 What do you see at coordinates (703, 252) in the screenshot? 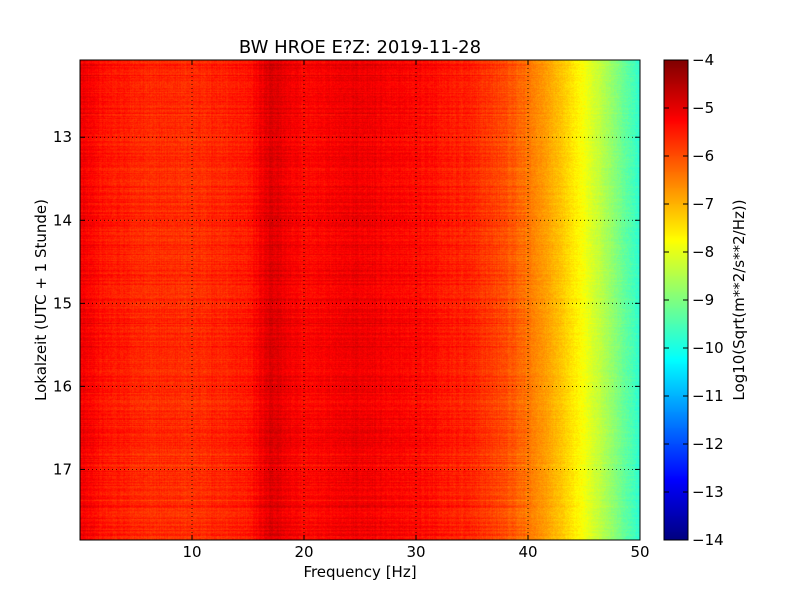
I see `colorbar-tick-label: −8` at bounding box center [703, 252].